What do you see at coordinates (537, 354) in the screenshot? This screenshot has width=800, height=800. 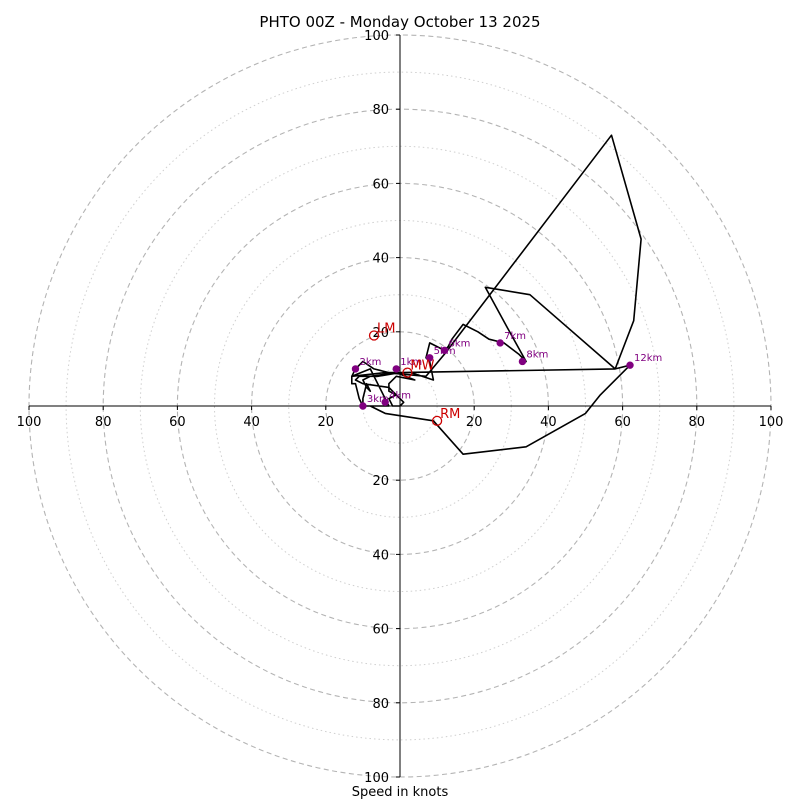 I see `km-label-8km: 8km` at bounding box center [537, 354].